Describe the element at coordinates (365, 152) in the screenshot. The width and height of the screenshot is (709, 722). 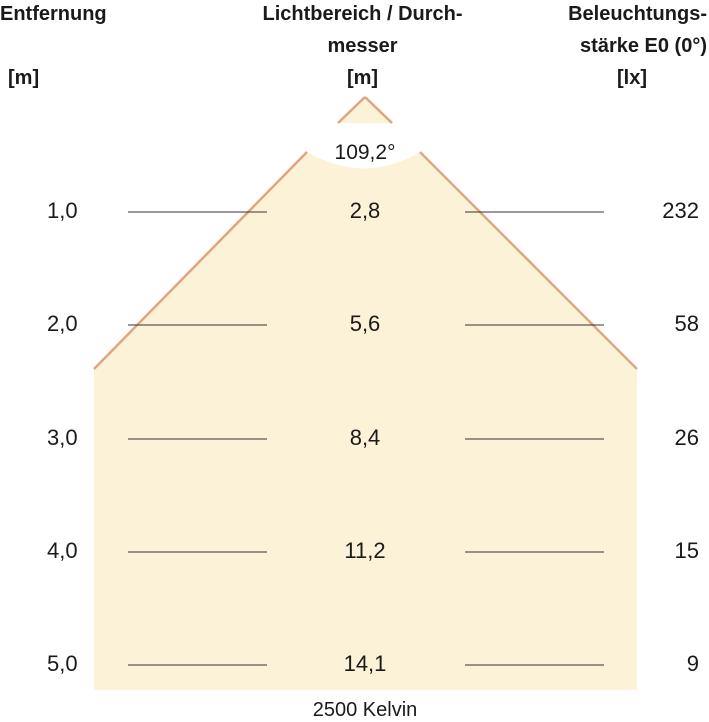
I see `beam-angle-label: 109,2°` at that location.